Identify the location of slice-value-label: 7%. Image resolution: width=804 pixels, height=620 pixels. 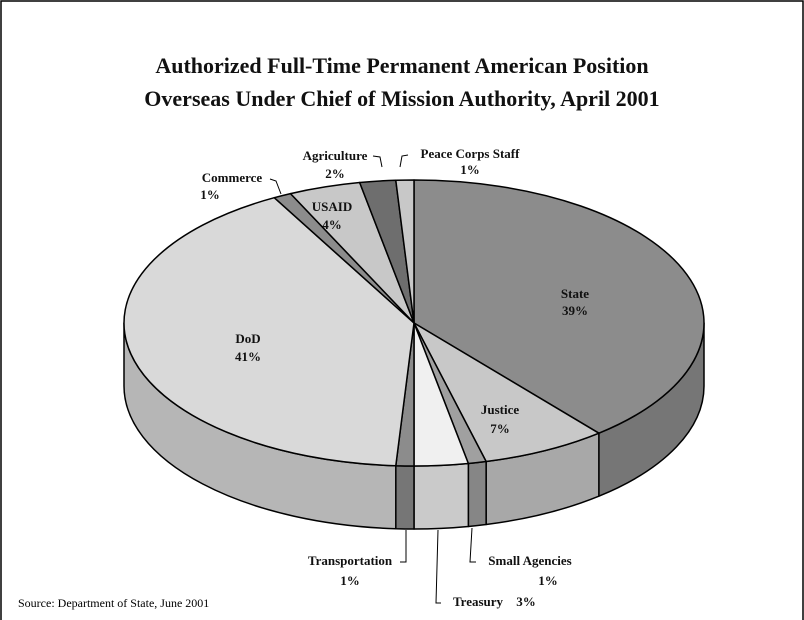
(500, 428).